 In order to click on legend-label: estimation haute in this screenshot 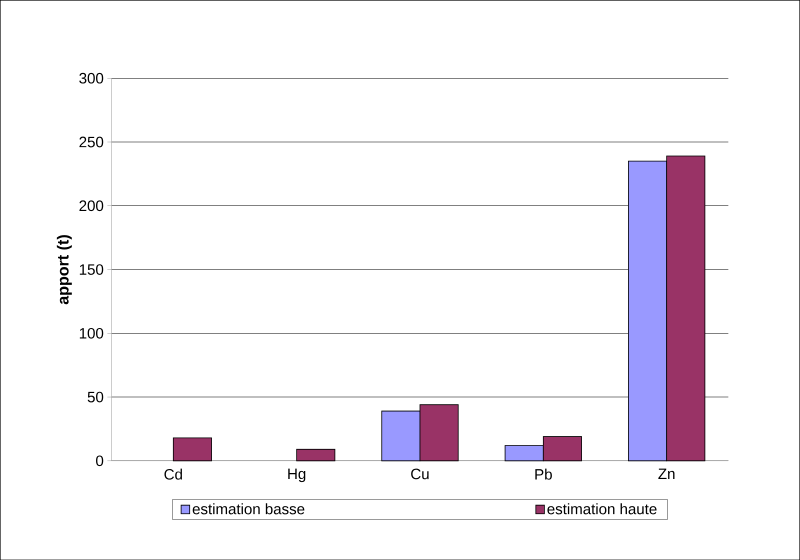, I will do `click(602, 508)`.